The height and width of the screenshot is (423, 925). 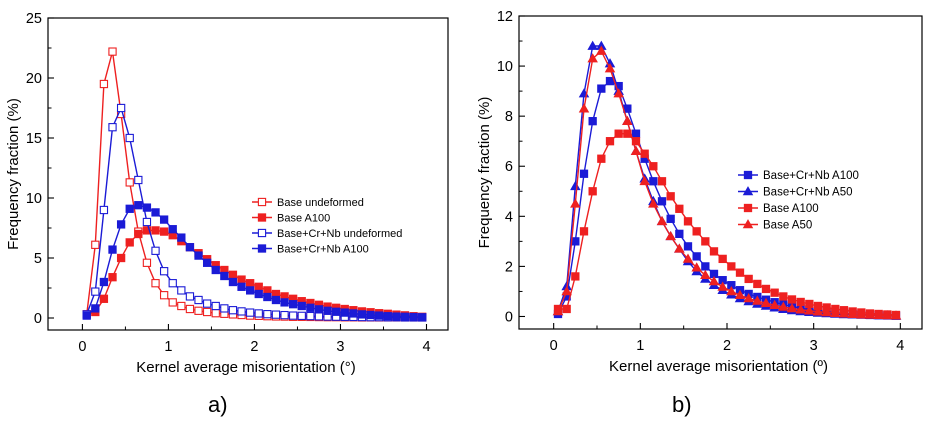 I want to click on legend-entry: Base+Cr+Nb undeformed, so click(x=327, y=234).